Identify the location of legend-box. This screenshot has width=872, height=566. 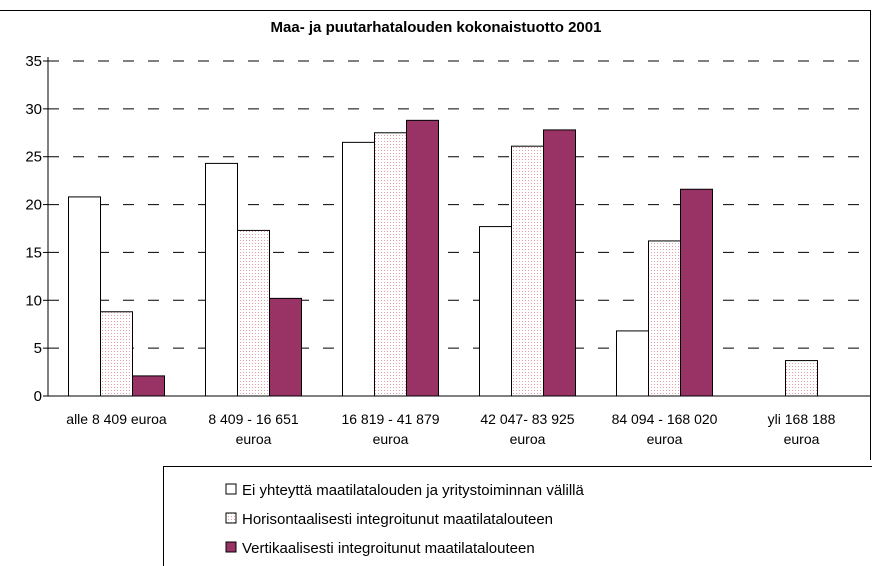
(517, 516).